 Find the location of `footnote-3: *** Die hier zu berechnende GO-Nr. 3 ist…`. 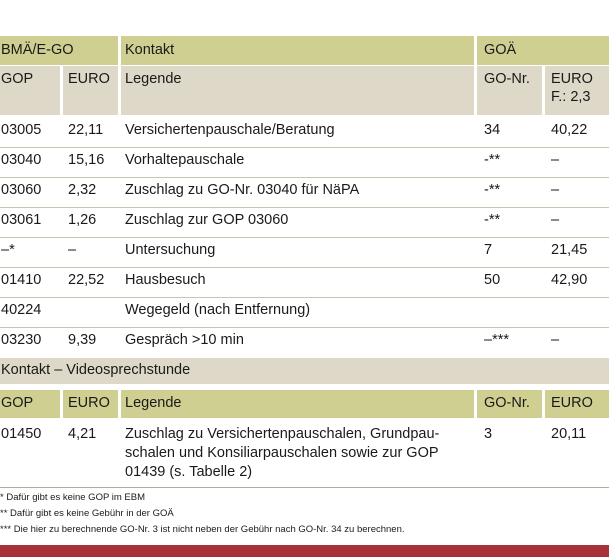

footnote-3: *** Die hier zu berechnende GO-Nr. 3 ist… is located at coordinates (202, 529).